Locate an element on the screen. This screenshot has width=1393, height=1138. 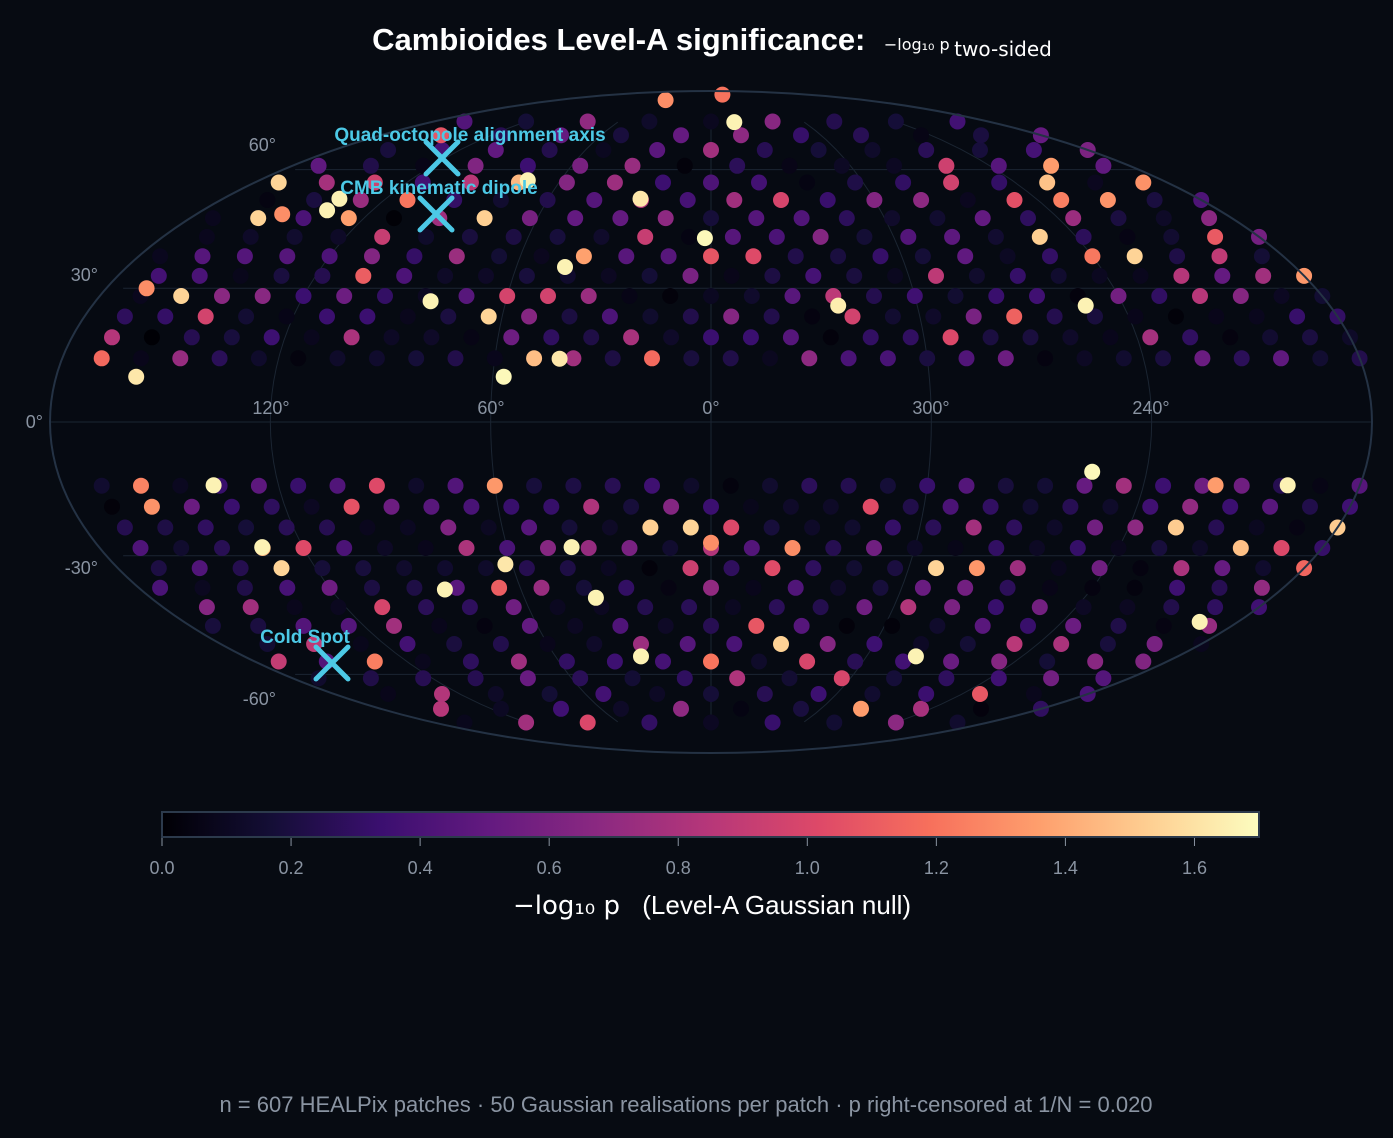
lon-tick-label: 120° is located at coordinates (270, 408).